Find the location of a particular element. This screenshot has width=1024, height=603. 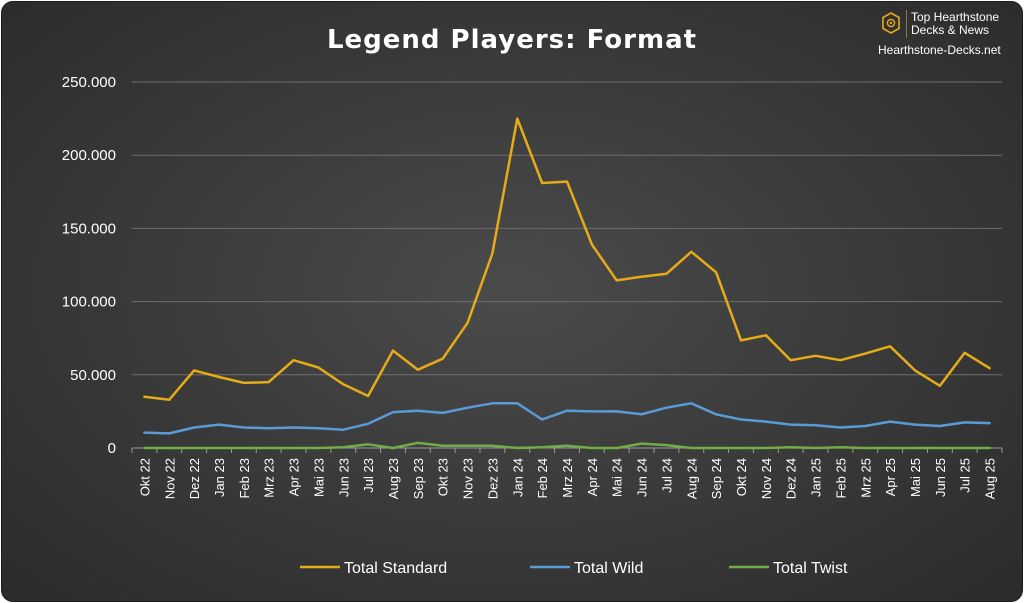

x-tick-label: Okt 22 is located at coordinates (144, 477).